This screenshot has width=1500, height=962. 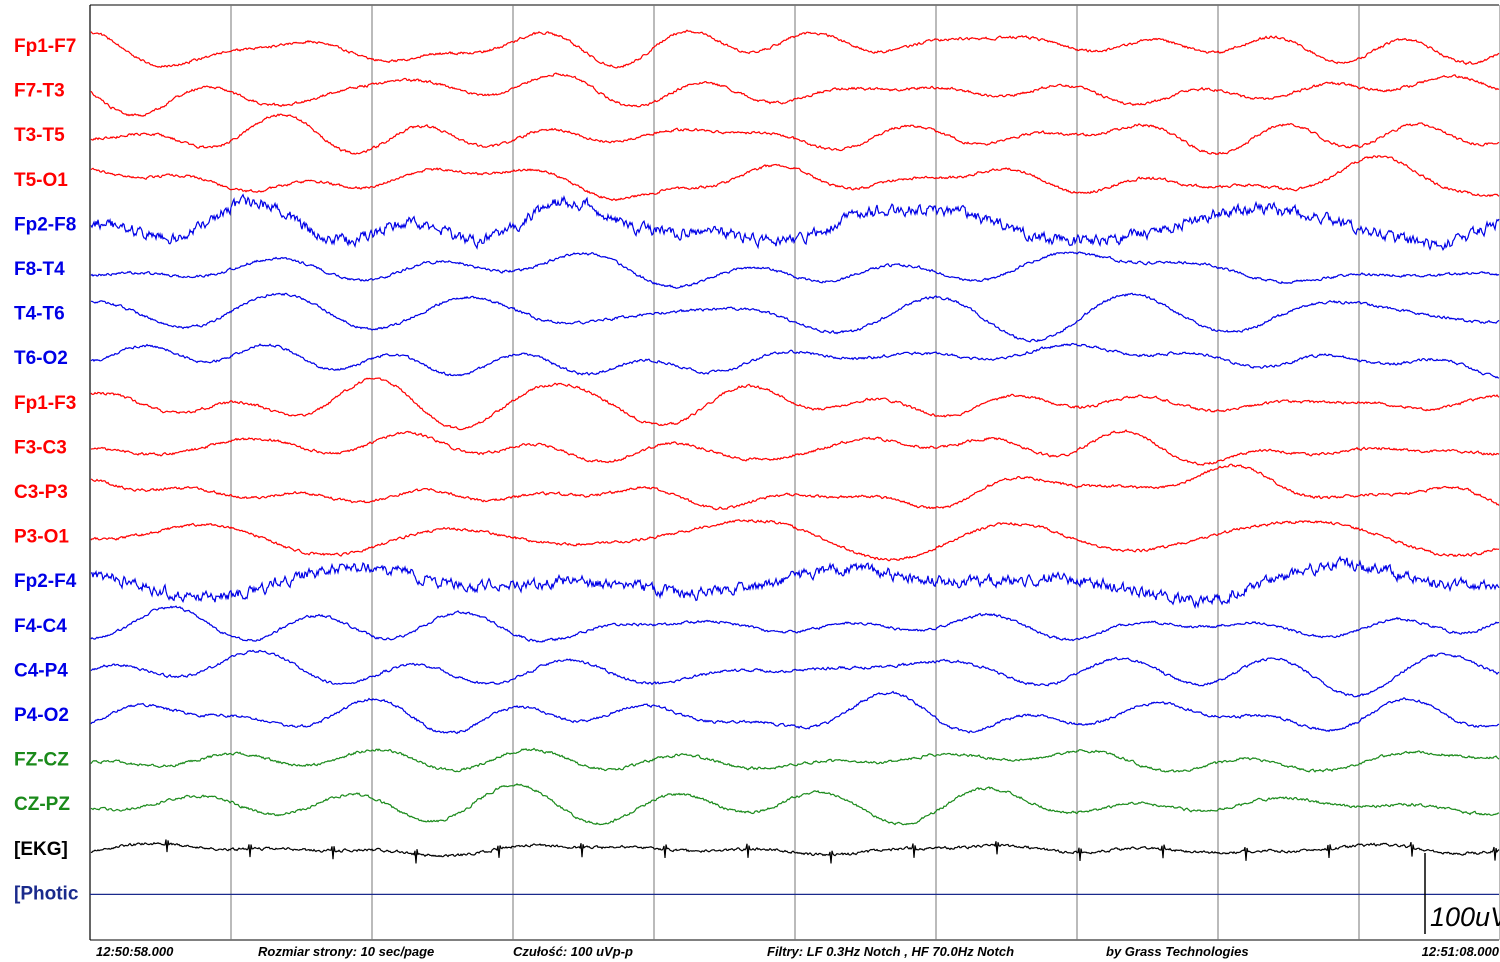 What do you see at coordinates (39, 135) in the screenshot?
I see `channel-label: T3-T5` at bounding box center [39, 135].